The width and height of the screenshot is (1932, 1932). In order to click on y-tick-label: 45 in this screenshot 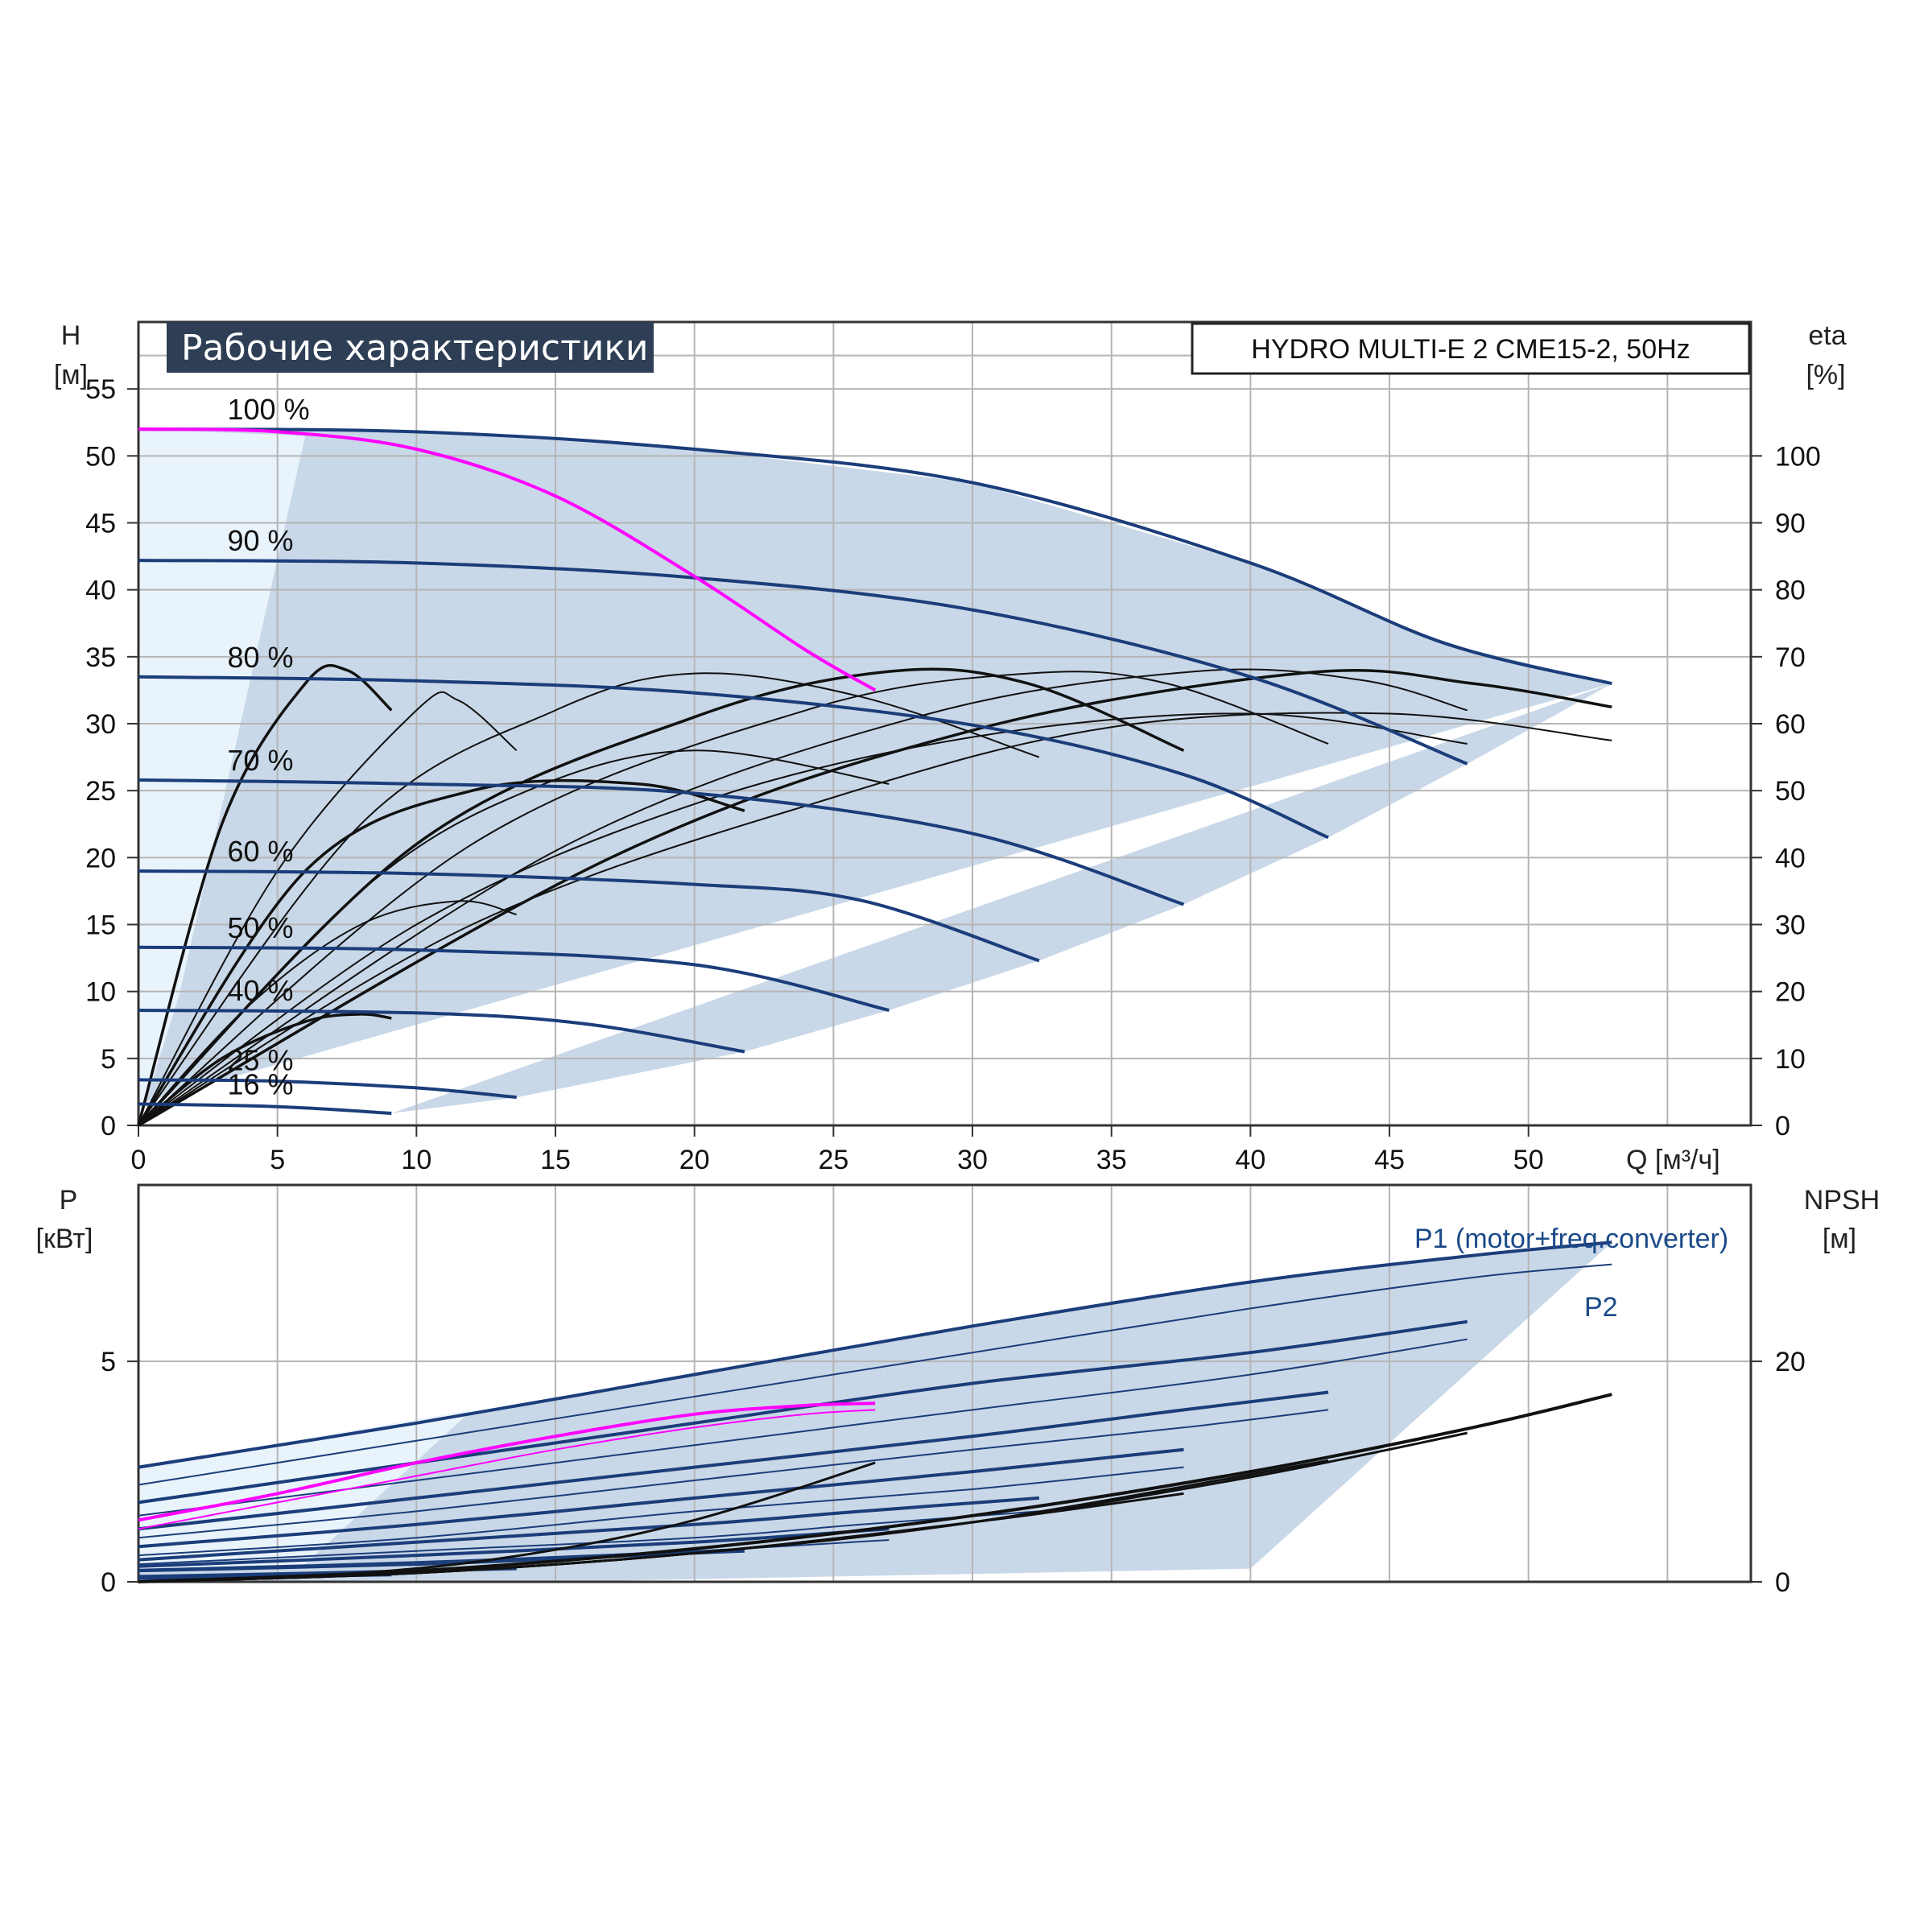, I will do `click(100, 524)`.